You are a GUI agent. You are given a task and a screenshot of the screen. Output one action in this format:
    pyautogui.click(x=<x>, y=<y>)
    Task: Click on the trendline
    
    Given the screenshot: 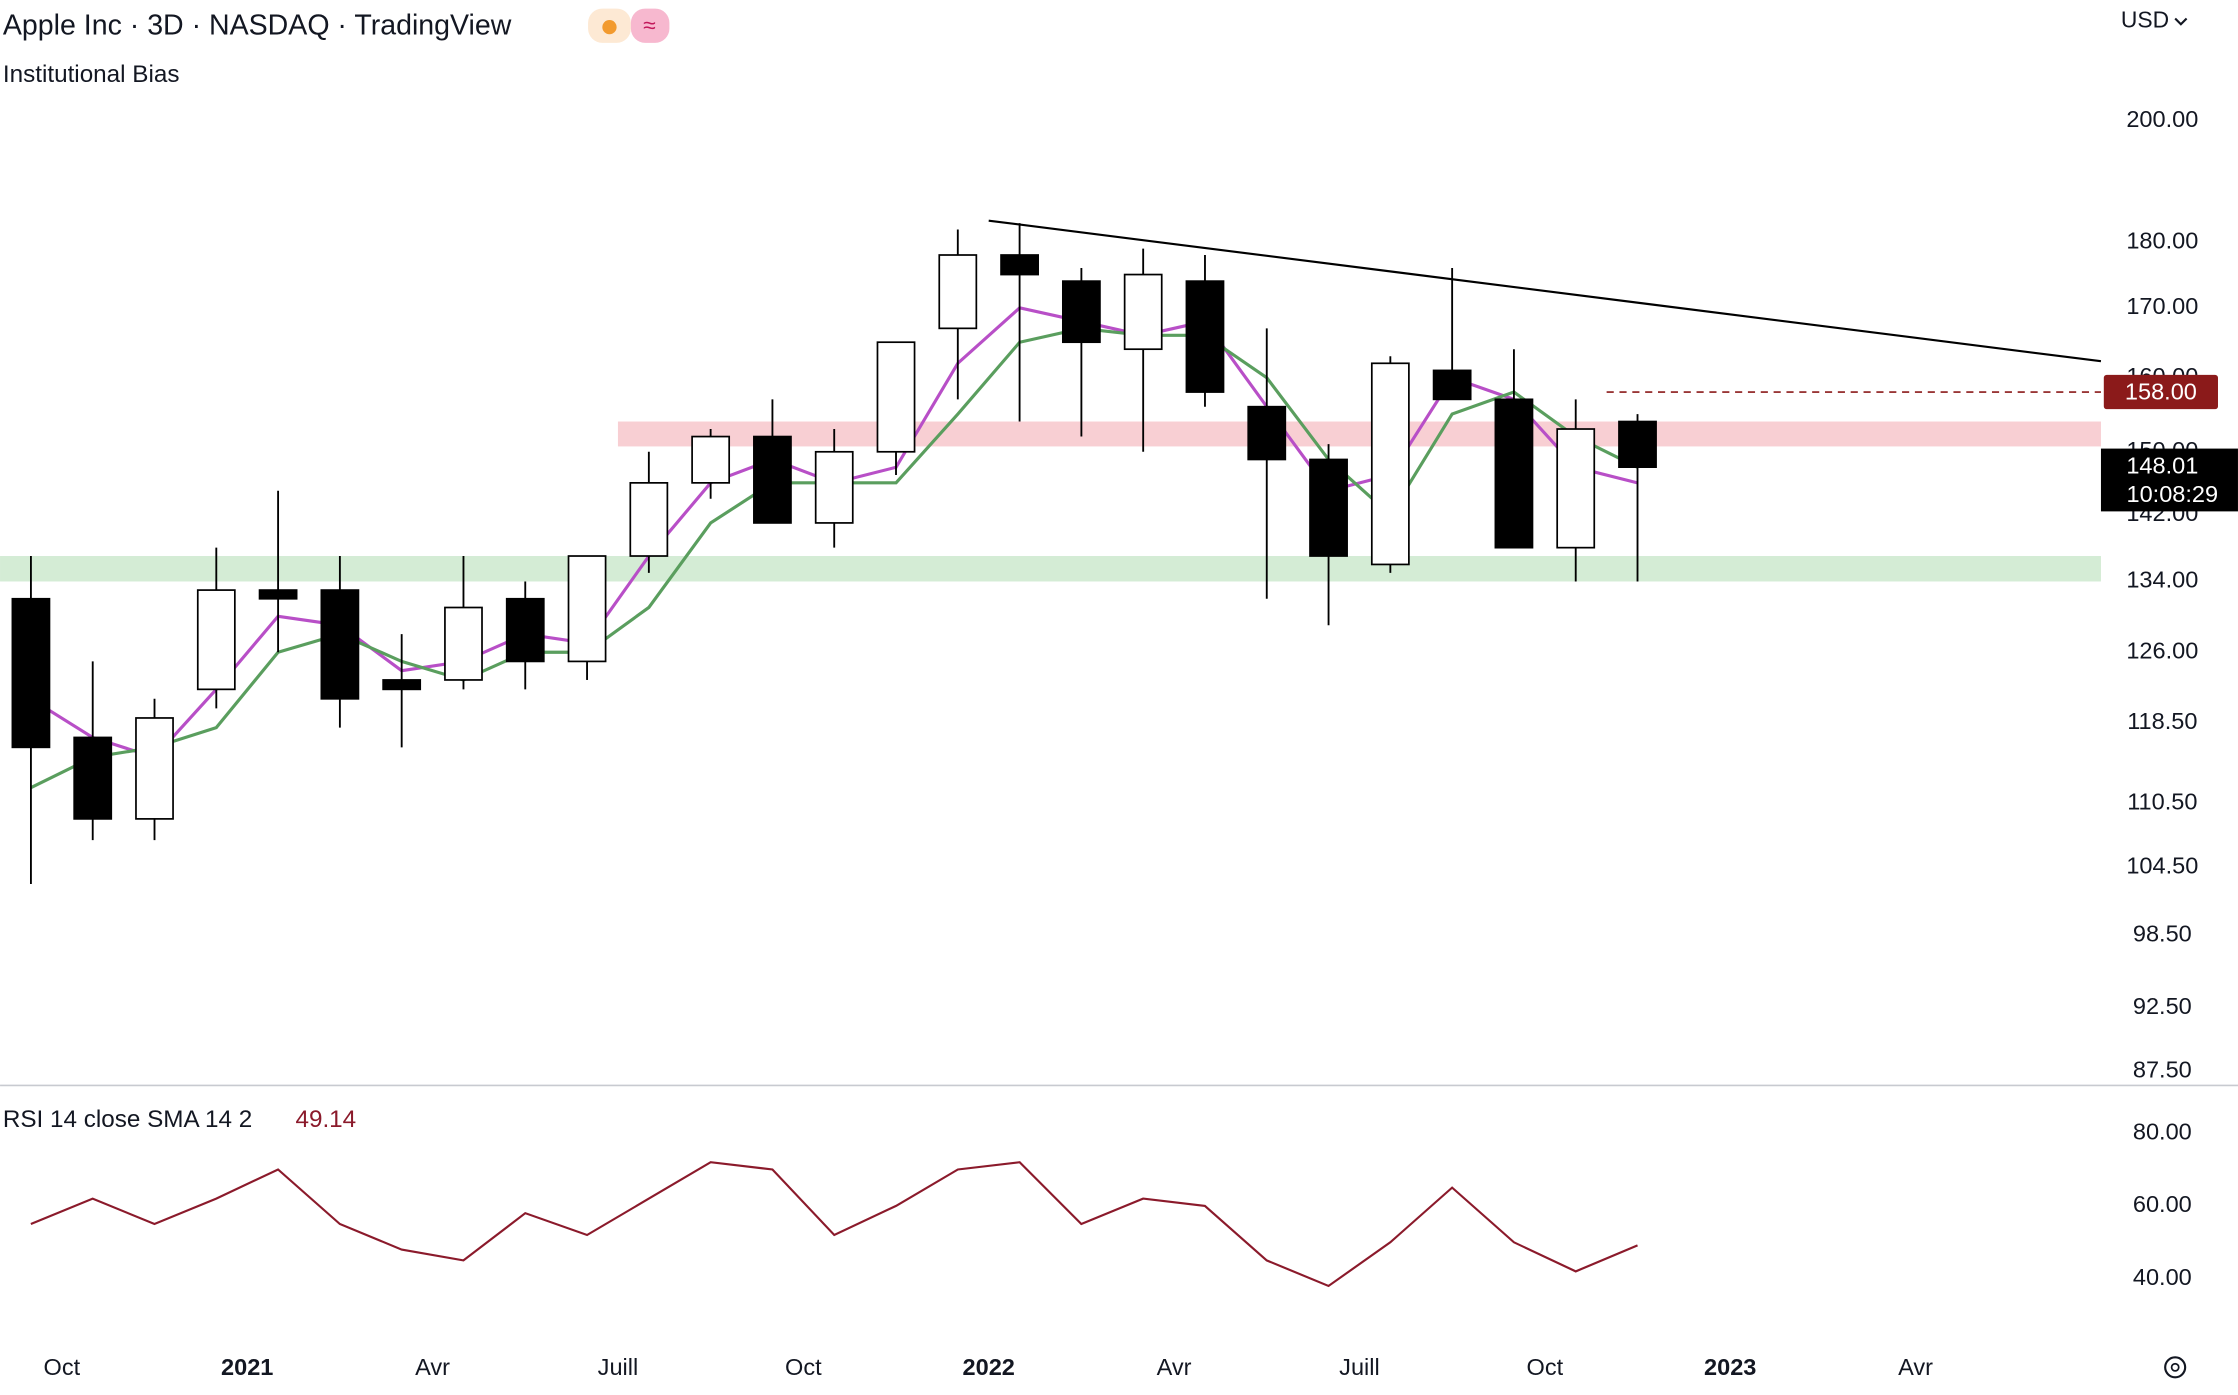 What is the action you would take?
    pyautogui.click(x=1545, y=291)
    